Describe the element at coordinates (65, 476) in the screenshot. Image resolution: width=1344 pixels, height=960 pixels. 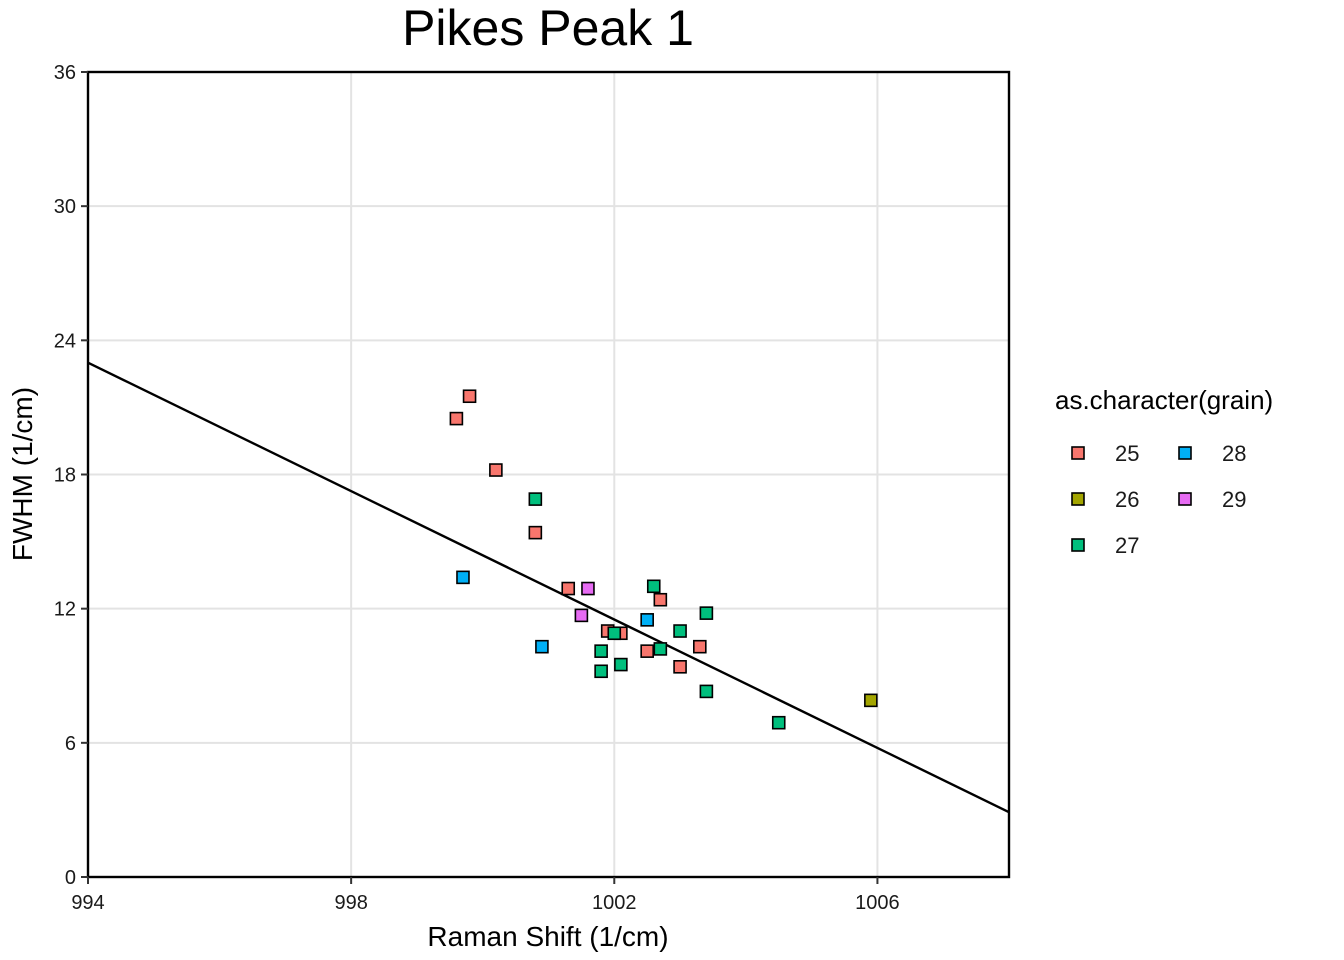
I see `y-tick-label: 18` at that location.